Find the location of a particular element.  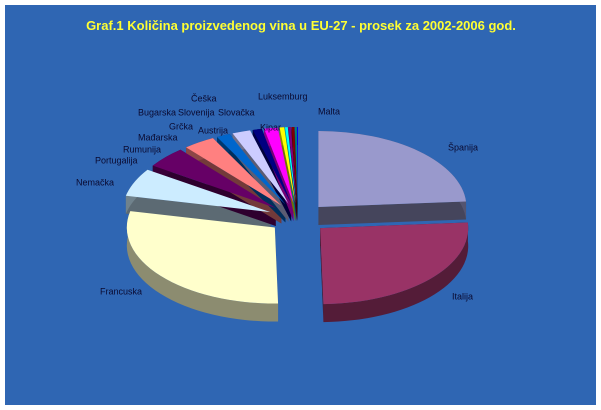

slice-label: Francuska is located at coordinates (121, 291).